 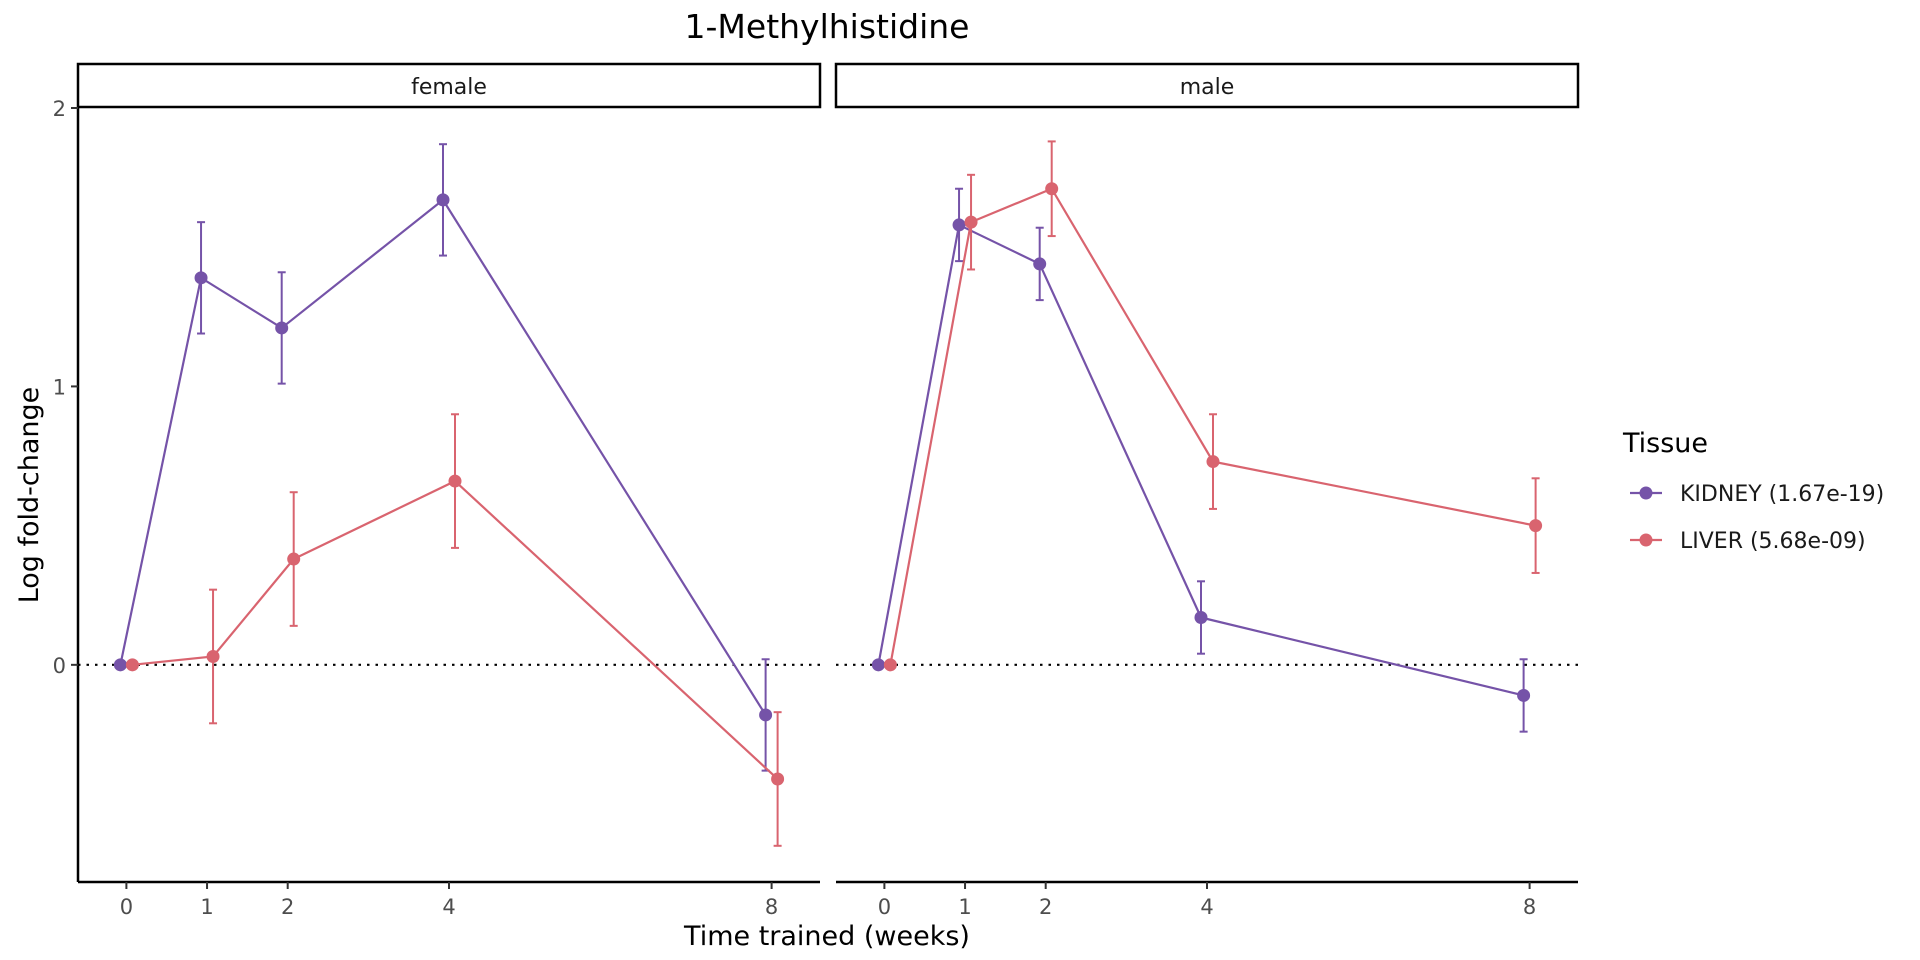 I want to click on legend-entry-label: LIVER (5.68e-09), so click(x=1773, y=541).